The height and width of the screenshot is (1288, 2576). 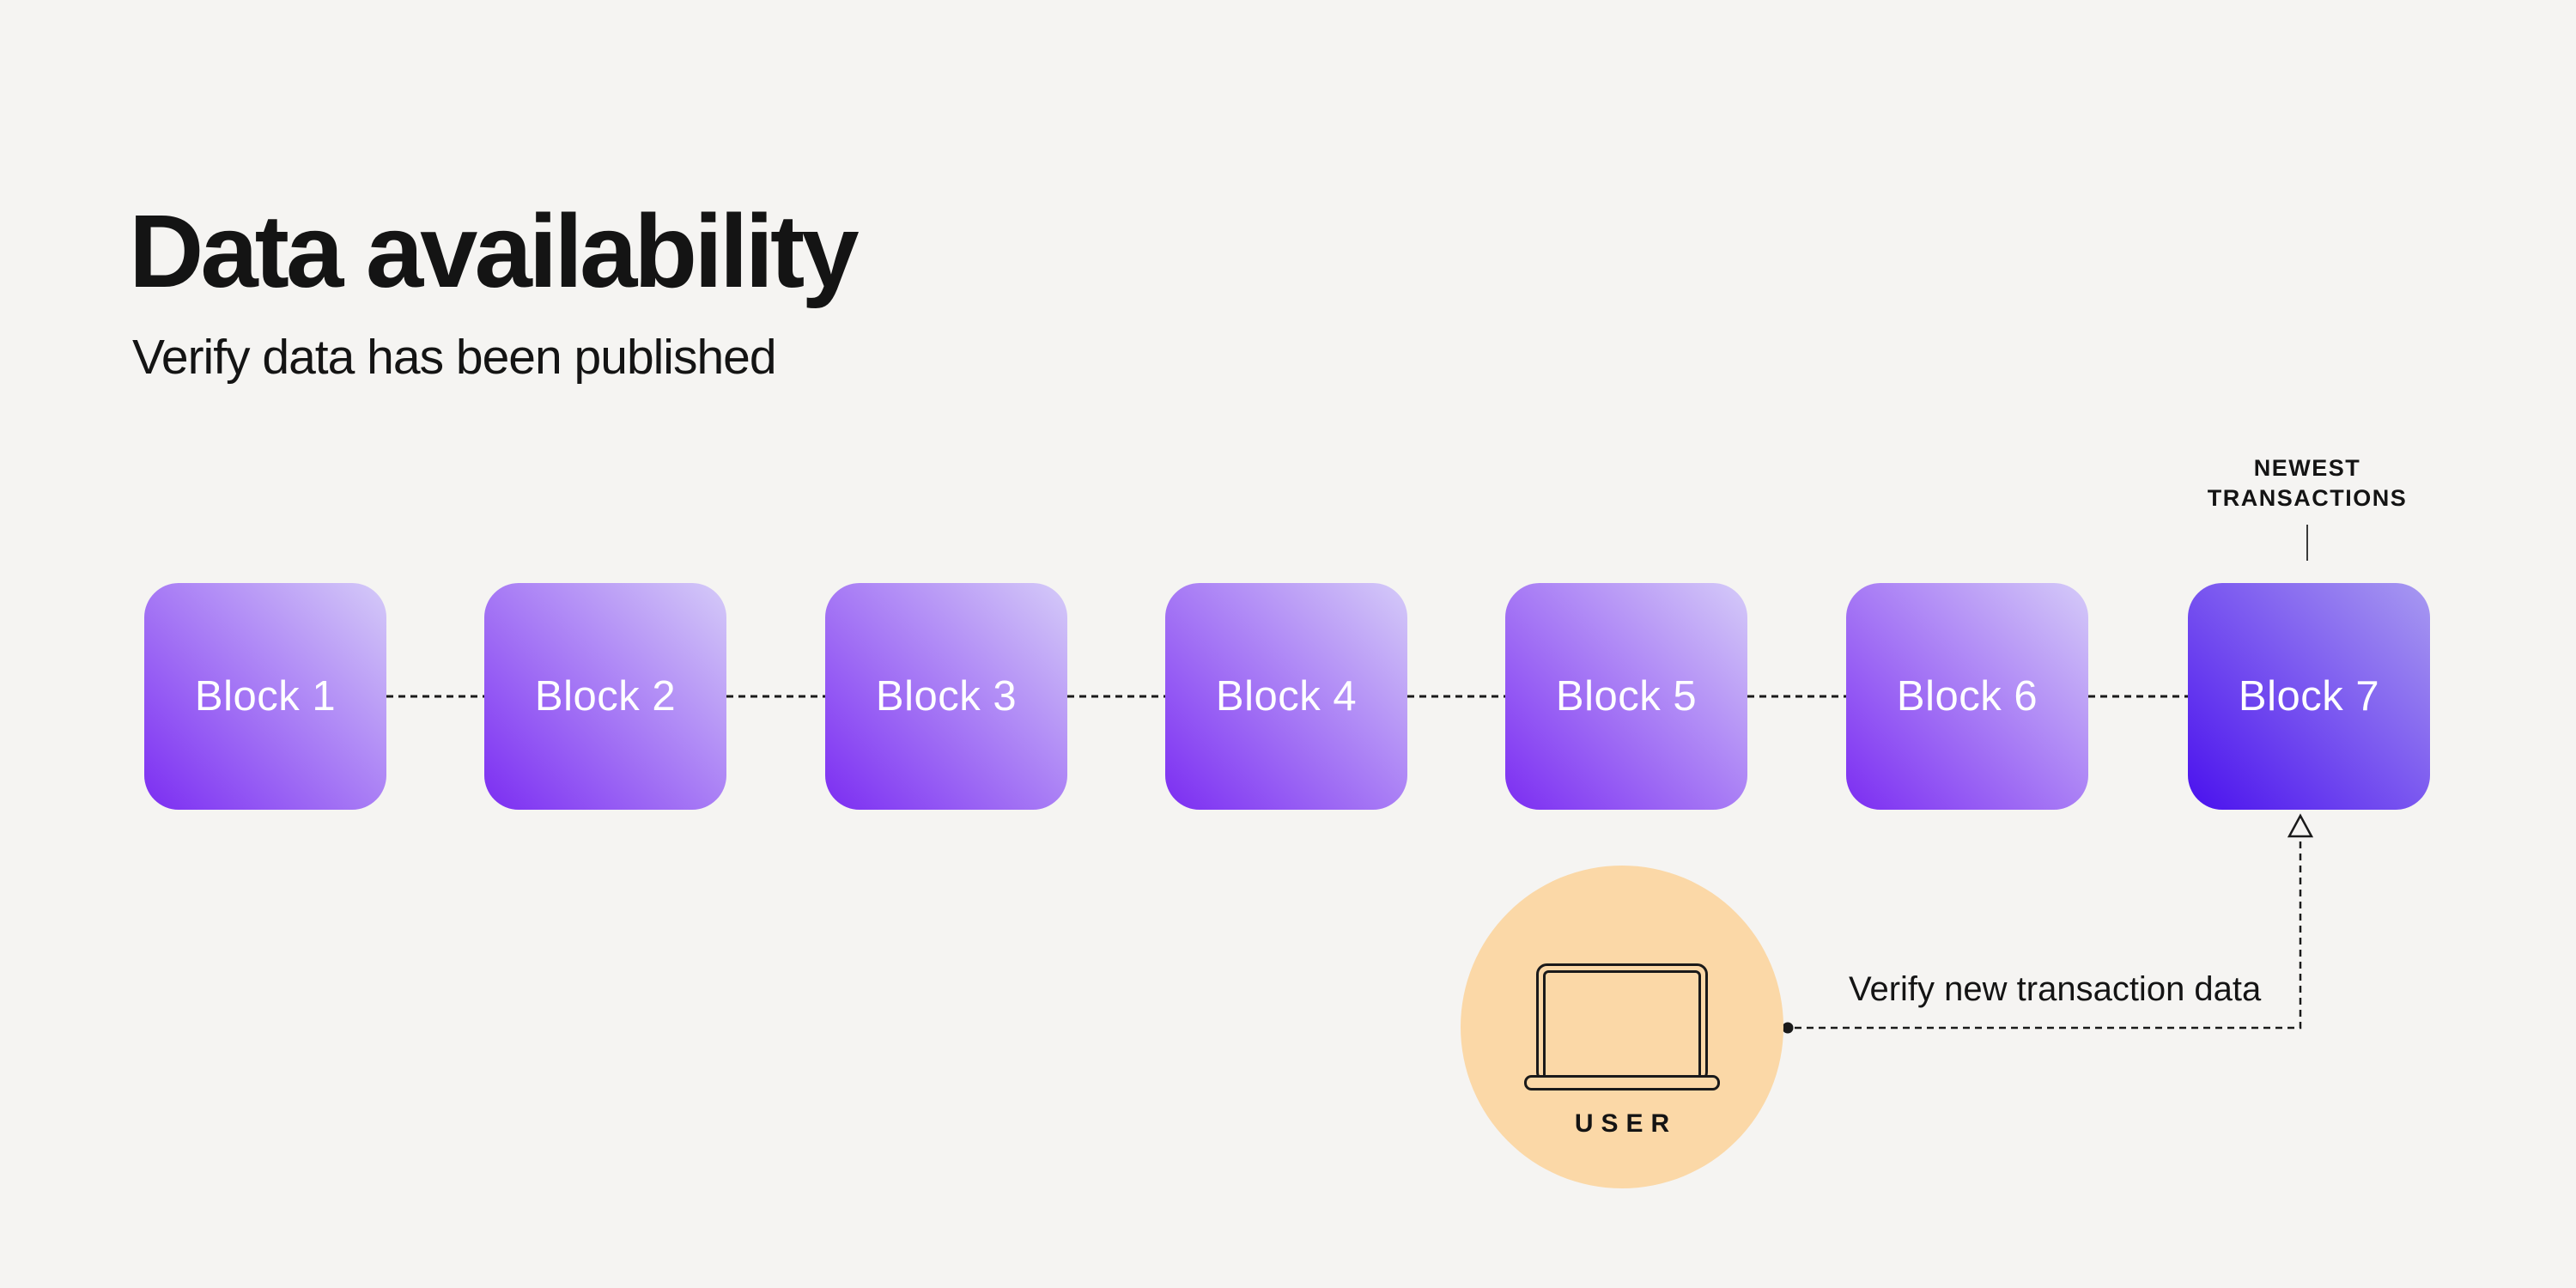 I want to click on block-2: Block 2, so click(x=605, y=696).